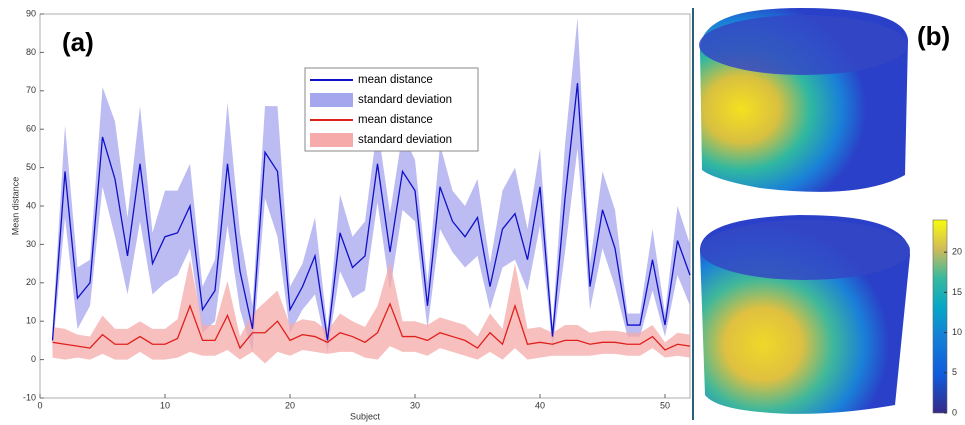  I want to click on y-tick-label: 50, so click(31, 167).